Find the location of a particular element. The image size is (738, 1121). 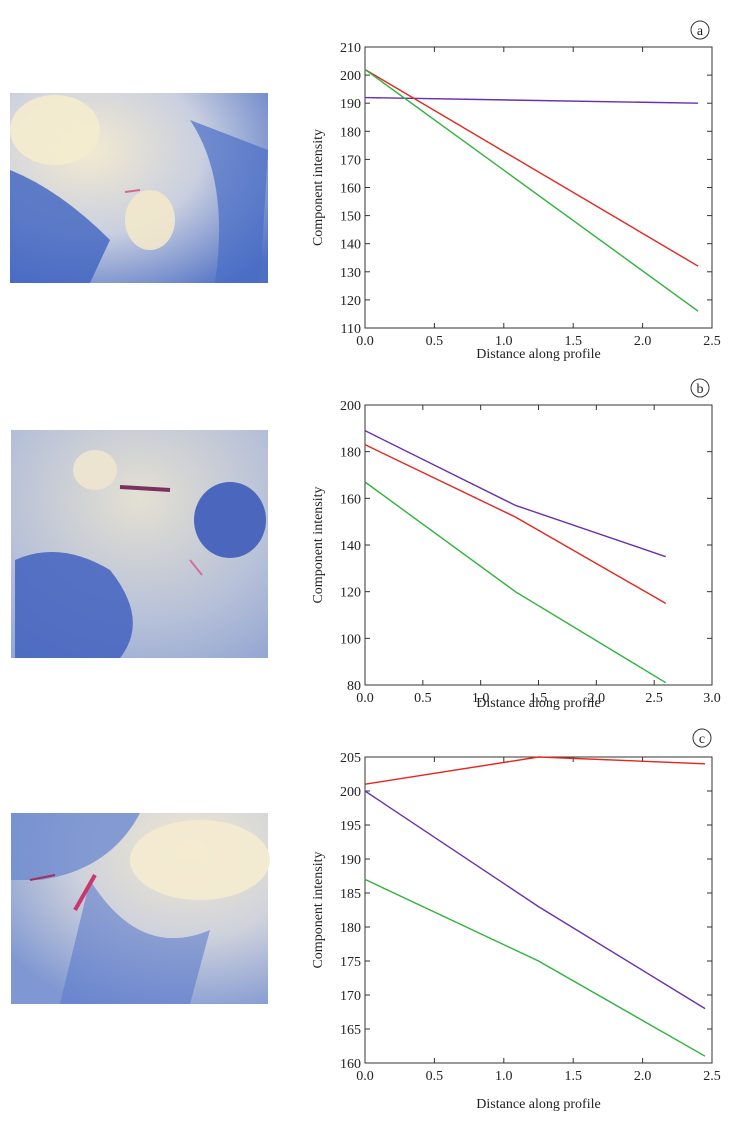

y-tick-label: 80 is located at coordinates (354, 686).